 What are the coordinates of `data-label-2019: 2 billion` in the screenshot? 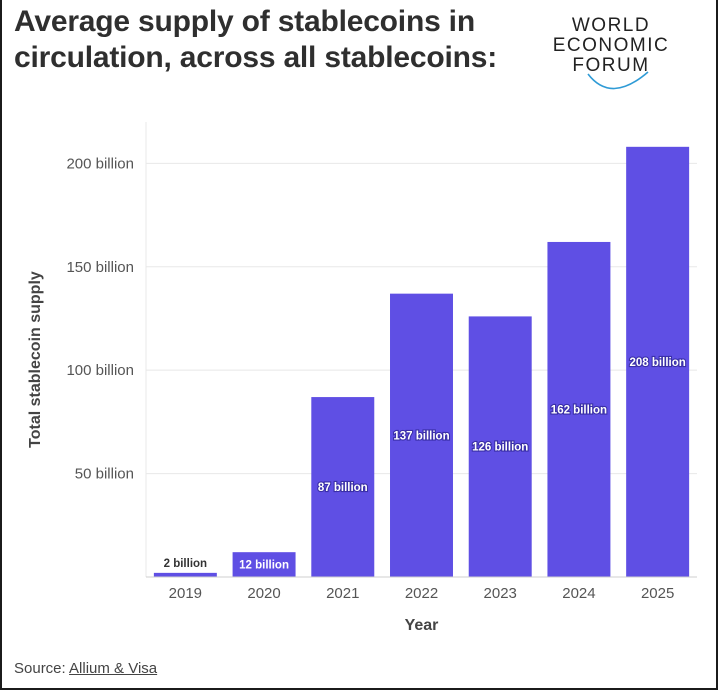 It's located at (185, 564).